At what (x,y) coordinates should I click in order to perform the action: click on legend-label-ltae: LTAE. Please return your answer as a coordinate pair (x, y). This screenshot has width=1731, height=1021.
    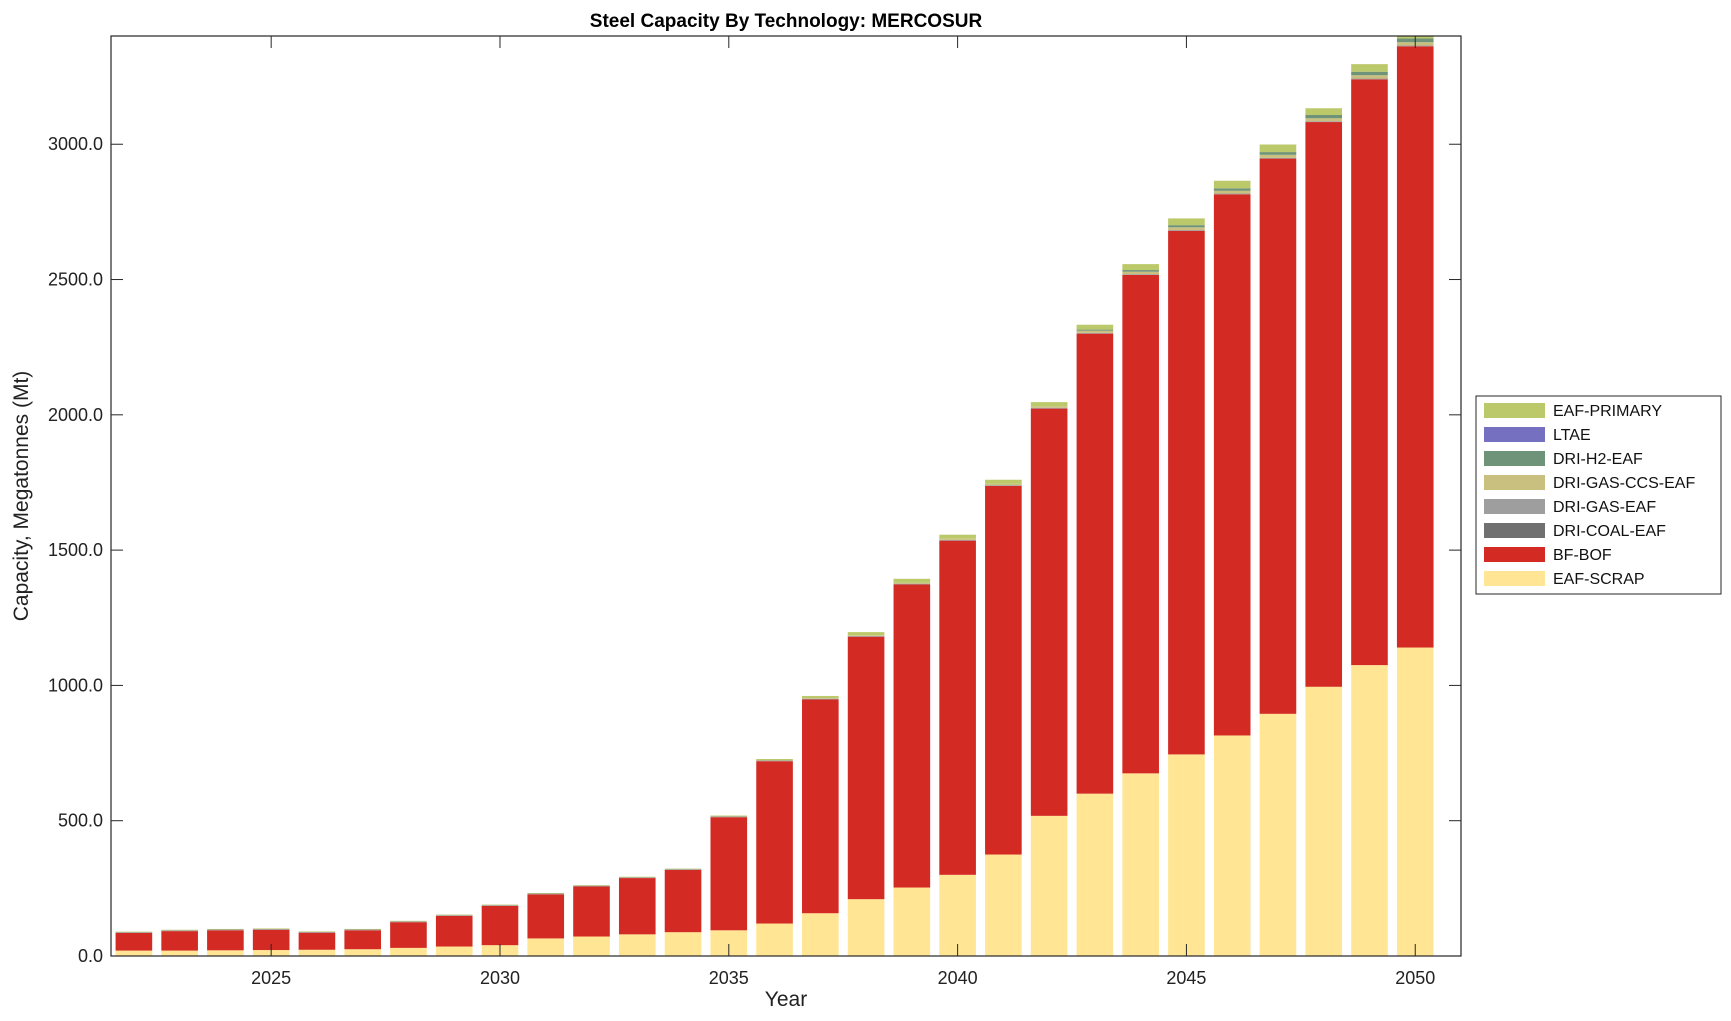
    Looking at the image, I should click on (1572, 435).